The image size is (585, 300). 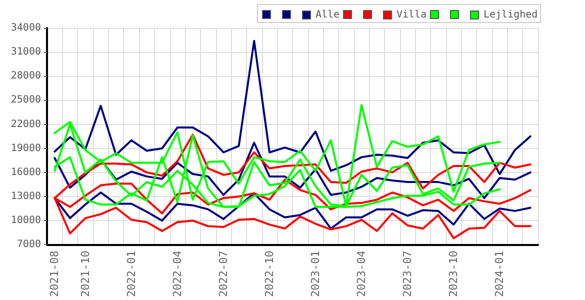 I want to click on x-tick-label: 2024-01, so click(x=499, y=273).